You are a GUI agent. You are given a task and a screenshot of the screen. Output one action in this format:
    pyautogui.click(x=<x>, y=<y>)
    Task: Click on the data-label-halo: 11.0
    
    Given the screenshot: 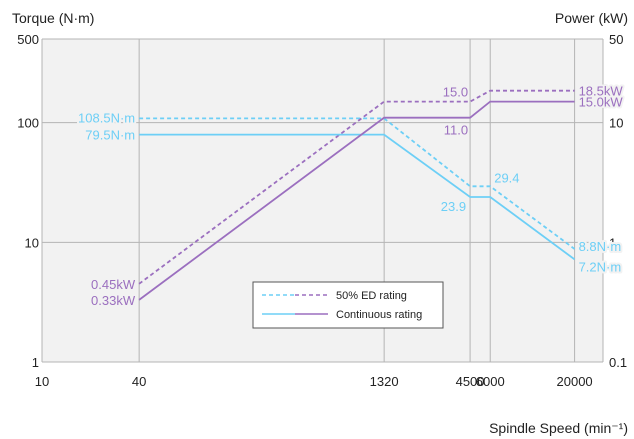 What is the action you would take?
    pyautogui.click(x=456, y=130)
    